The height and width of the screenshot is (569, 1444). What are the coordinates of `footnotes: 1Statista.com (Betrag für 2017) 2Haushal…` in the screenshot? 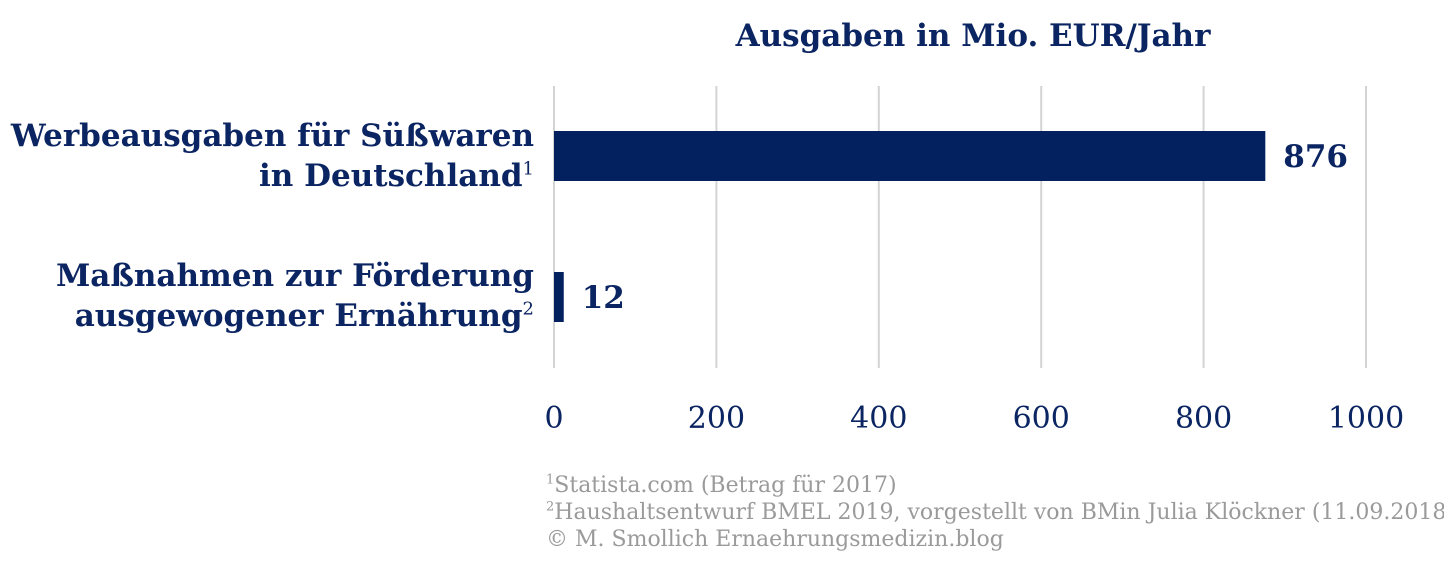 It's located at (995, 512).